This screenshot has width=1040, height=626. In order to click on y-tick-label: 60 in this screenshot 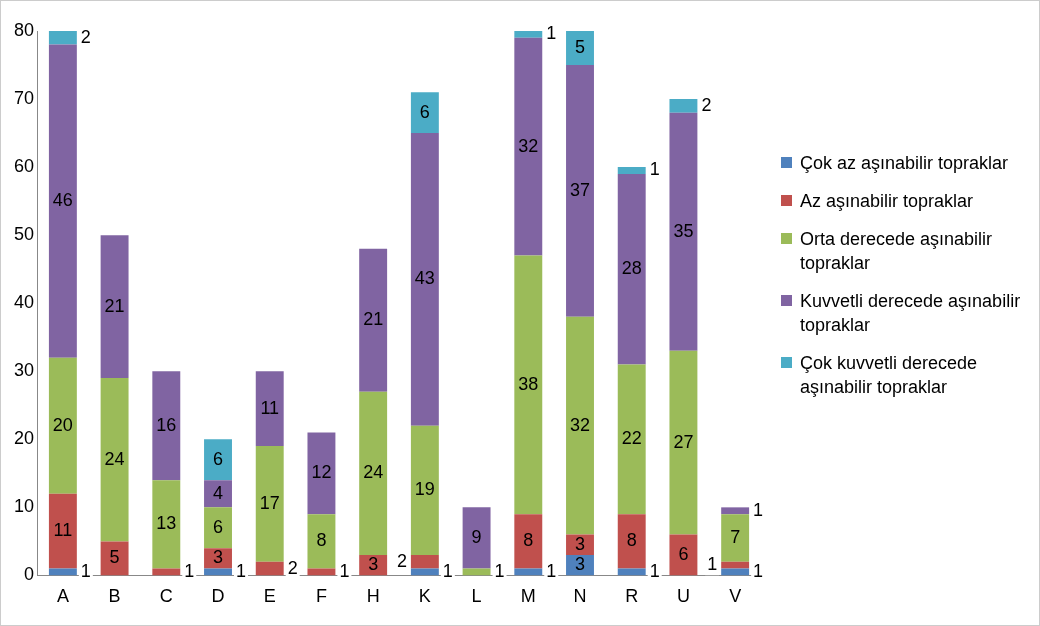, I will do `click(24, 166)`.